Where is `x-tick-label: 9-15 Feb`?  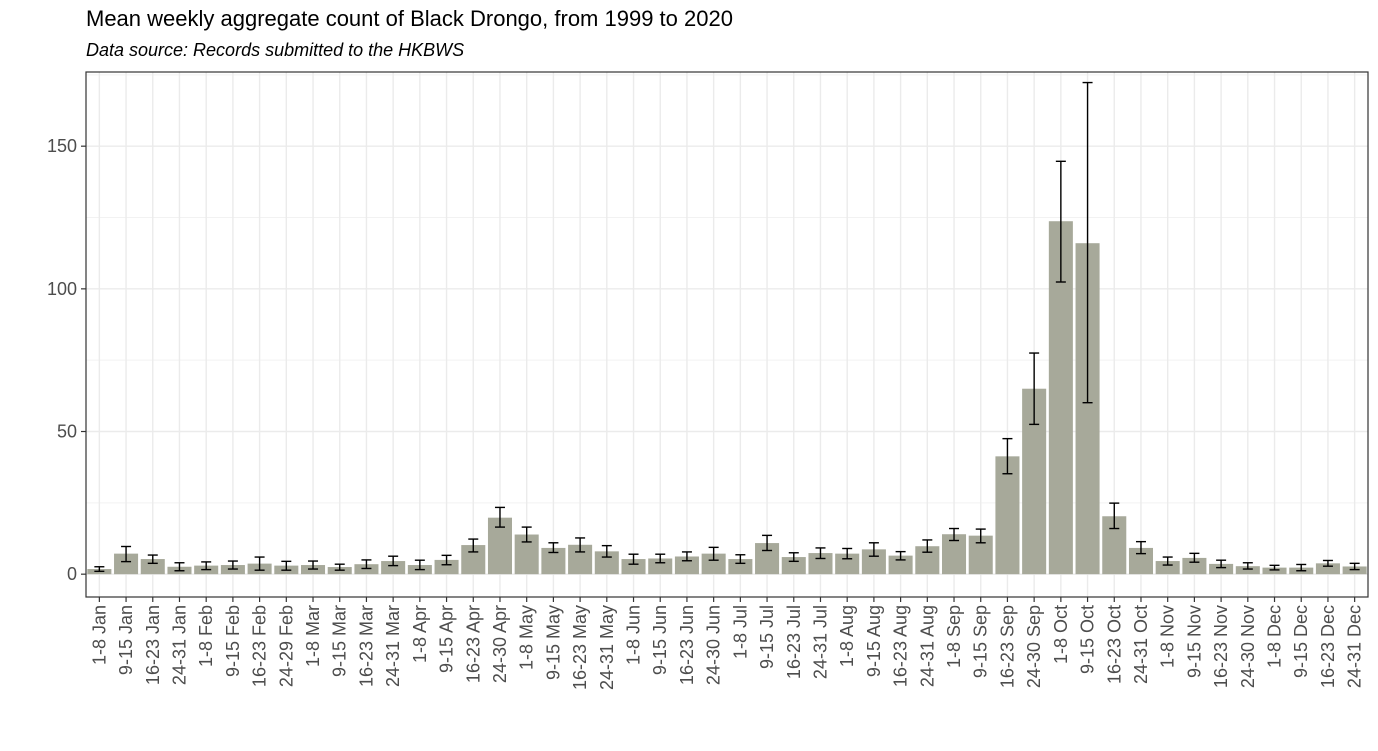 x-tick-label: 9-15 Feb is located at coordinates (233, 641).